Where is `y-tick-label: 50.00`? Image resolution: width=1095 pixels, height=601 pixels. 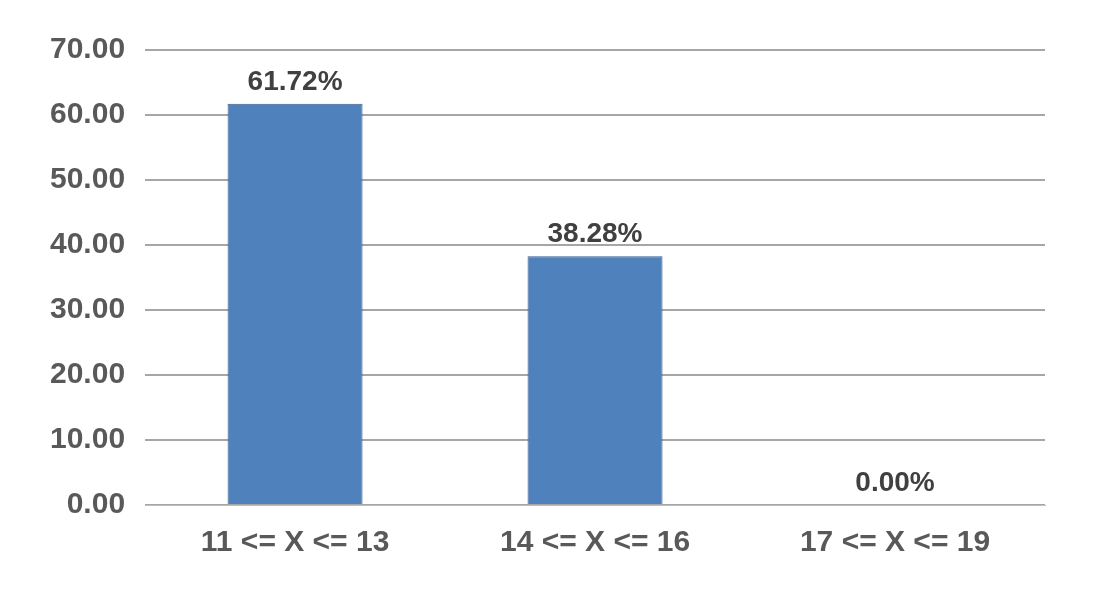
y-tick-label: 50.00 is located at coordinates (88, 178).